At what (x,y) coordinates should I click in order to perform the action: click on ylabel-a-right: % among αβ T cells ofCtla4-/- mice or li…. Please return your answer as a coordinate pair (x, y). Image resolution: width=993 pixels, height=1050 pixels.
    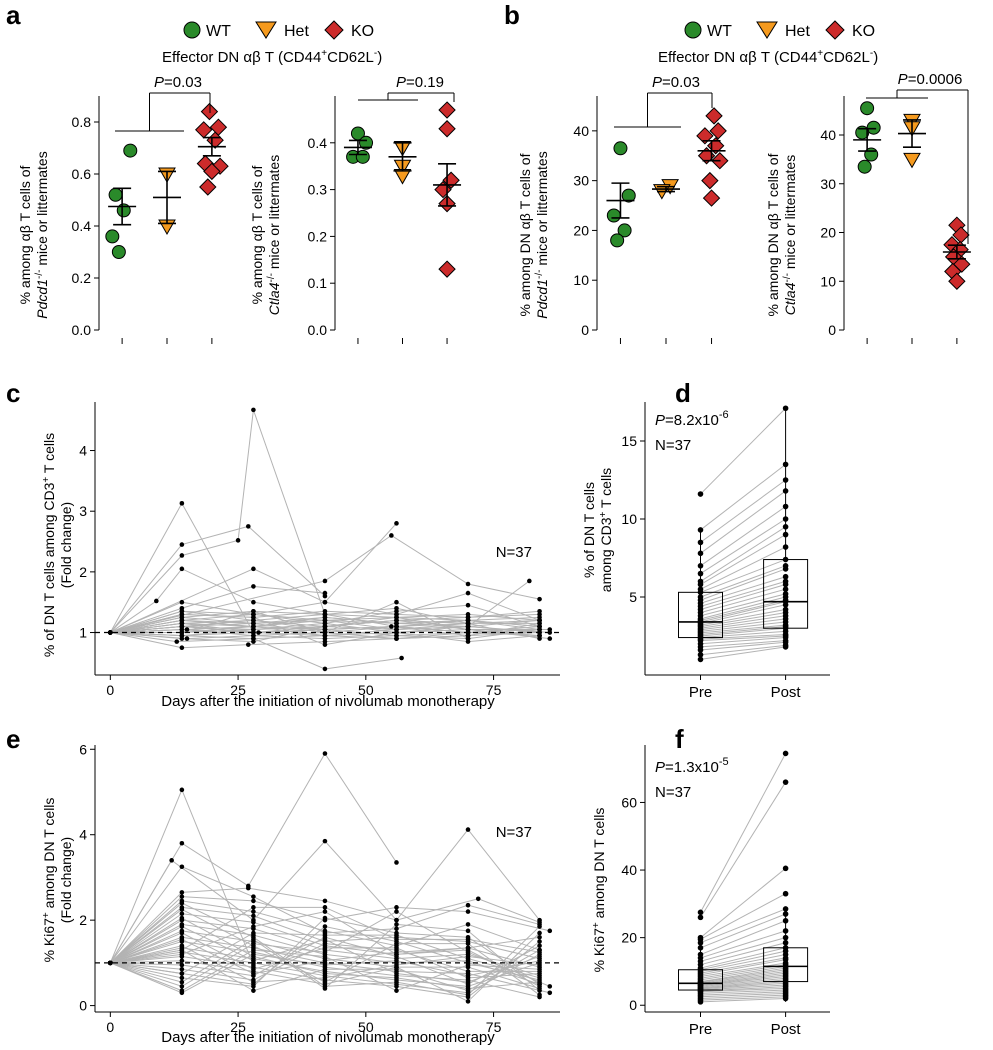
    Looking at the image, I should click on (265, 235).